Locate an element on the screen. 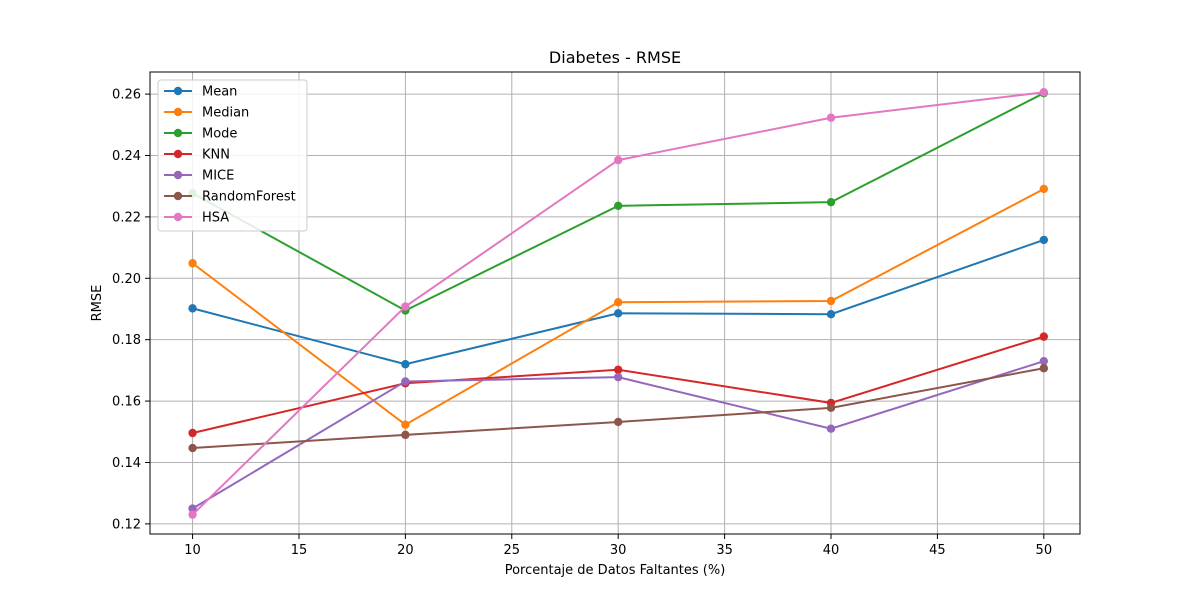 The height and width of the screenshot is (600, 1200). y-tick-label: 0.22 is located at coordinates (126, 217).